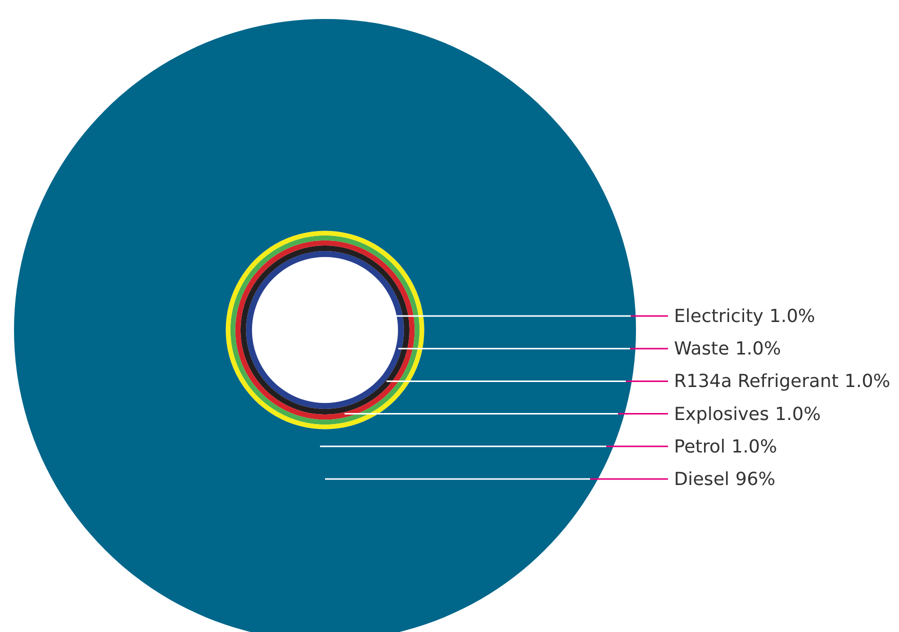  I want to click on category-label: Electricity, so click(719, 316).